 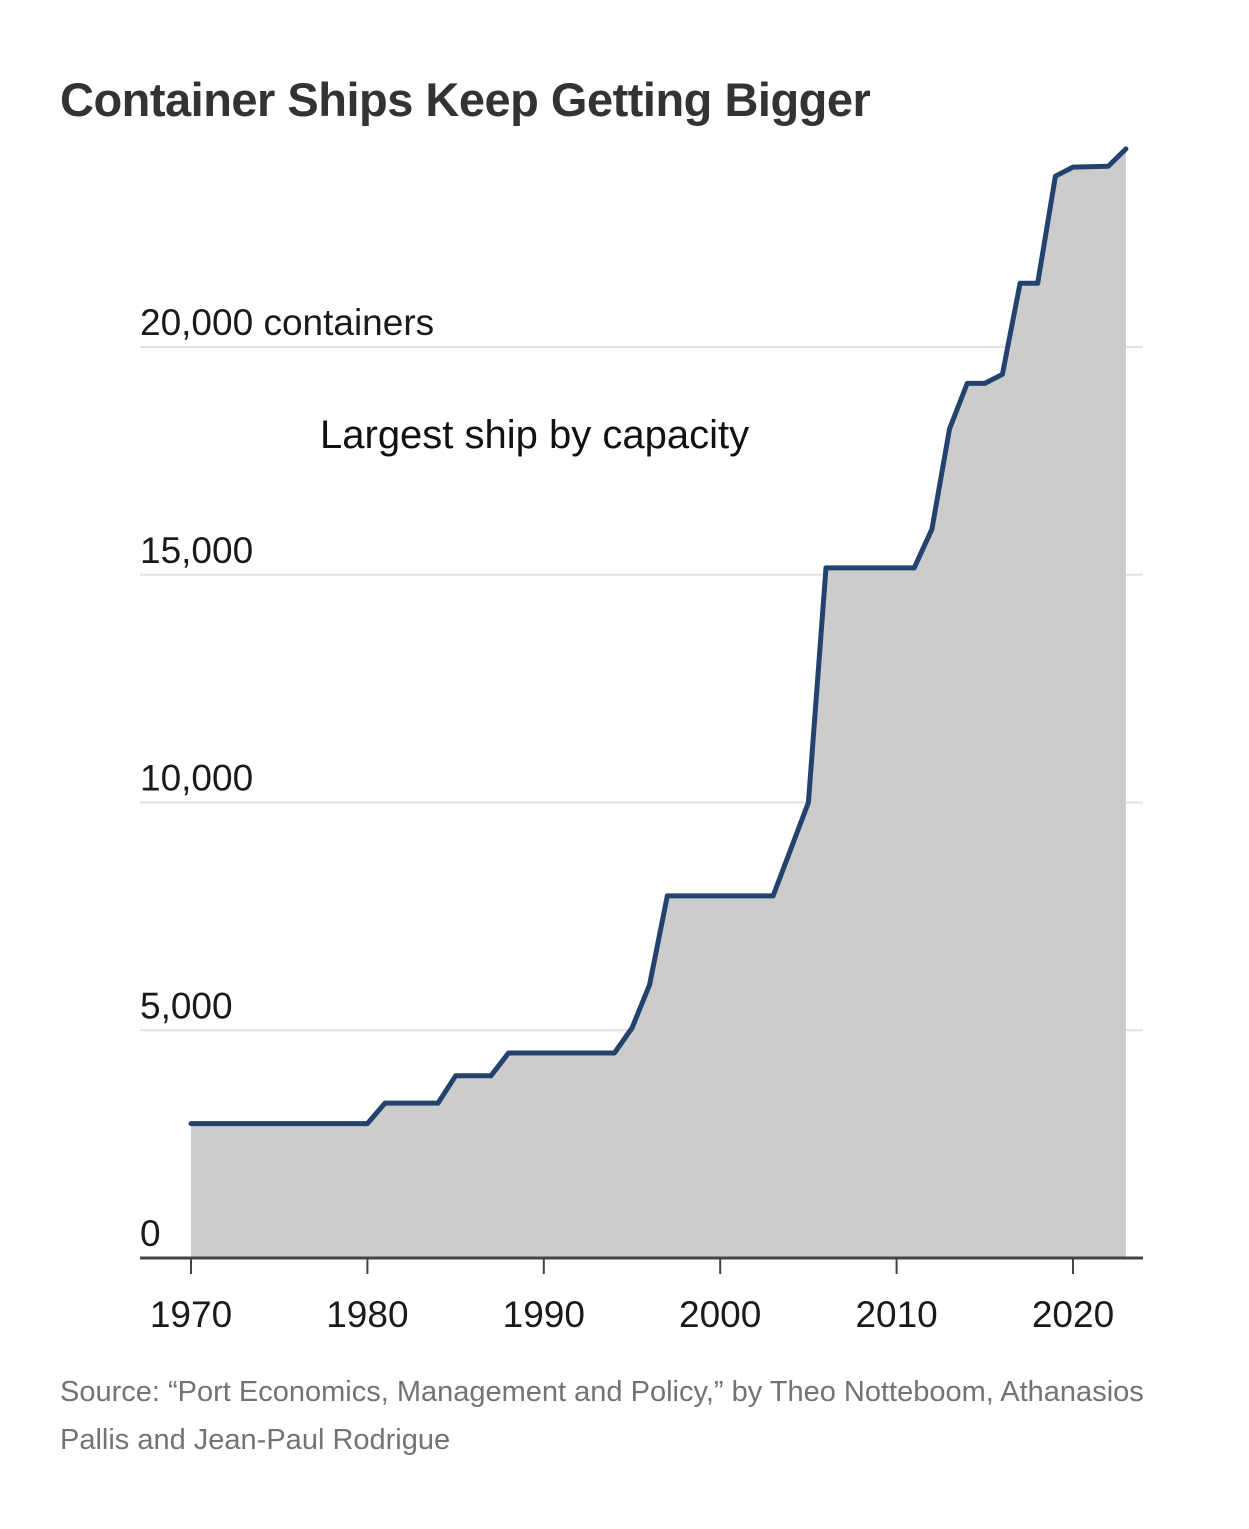 I want to click on y-tick-label-15000: 15,000, so click(x=196, y=550).